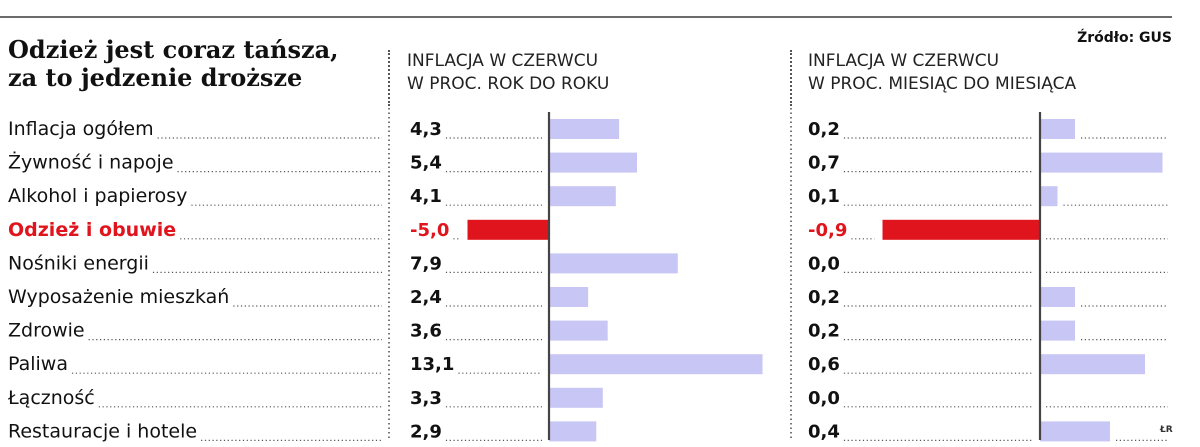 This screenshot has width=1200, height=447. What do you see at coordinates (824, 163) in the screenshot?
I see `value-label: 0,7` at bounding box center [824, 163].